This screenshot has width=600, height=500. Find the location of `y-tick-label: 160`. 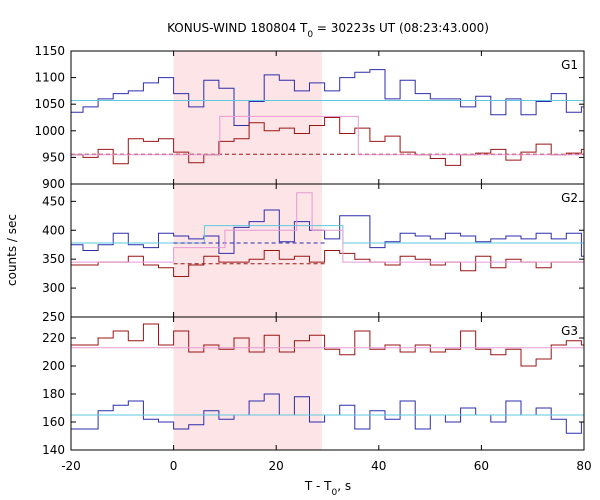

y-tick-label: 160 is located at coordinates (53, 422).